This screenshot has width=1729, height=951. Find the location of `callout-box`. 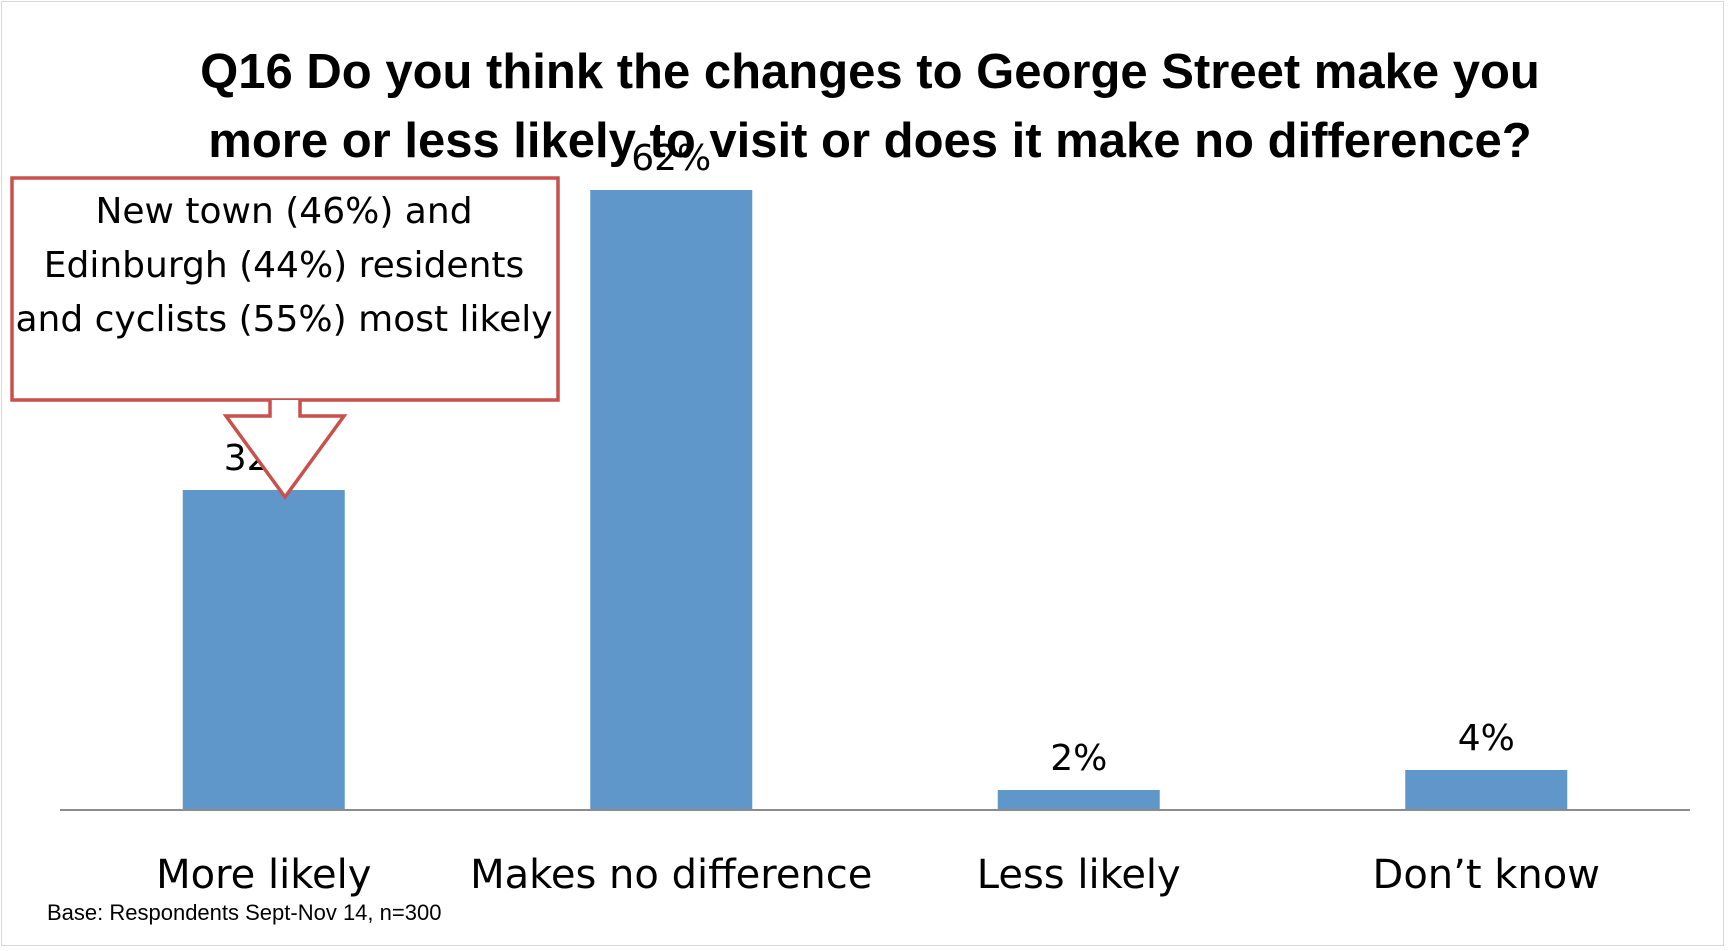

callout-box is located at coordinates (285, 289).